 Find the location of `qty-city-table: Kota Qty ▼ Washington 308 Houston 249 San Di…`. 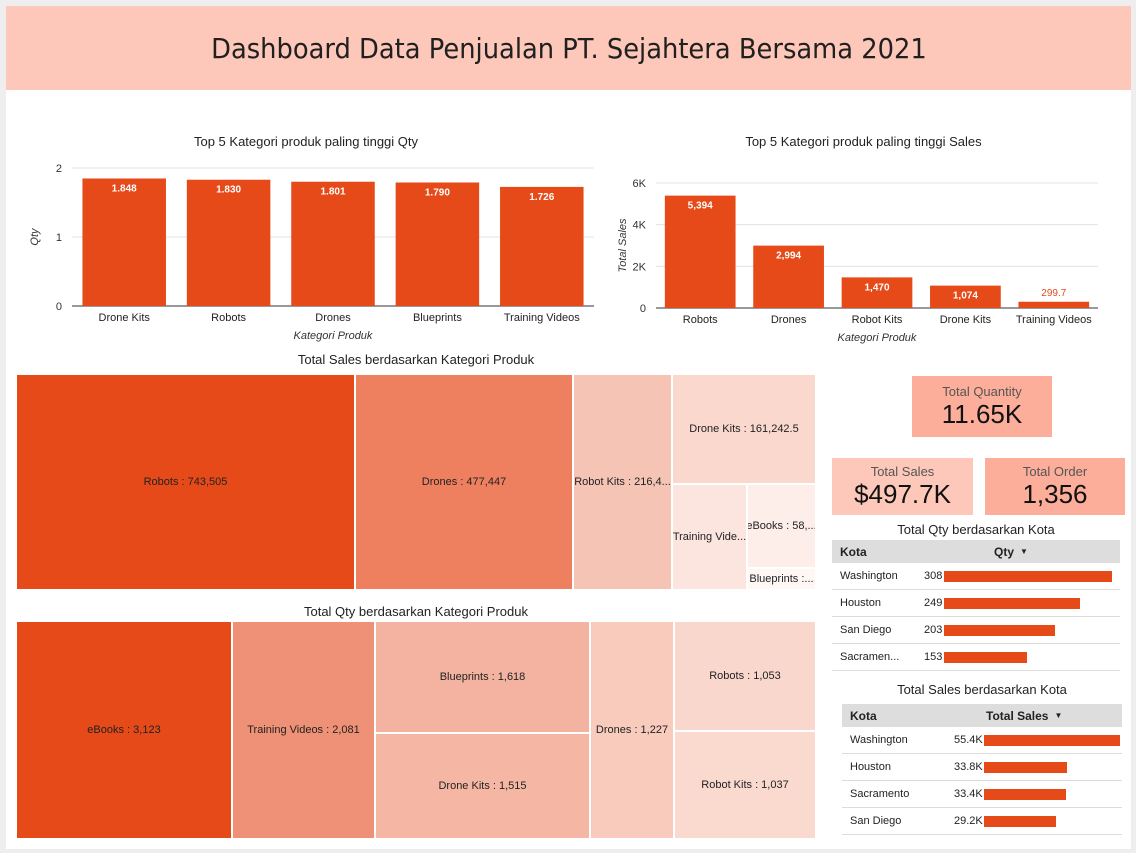

qty-city-table: Kota Qty ▼ Washington 308 Houston 249 San Di… is located at coordinates (976, 606).